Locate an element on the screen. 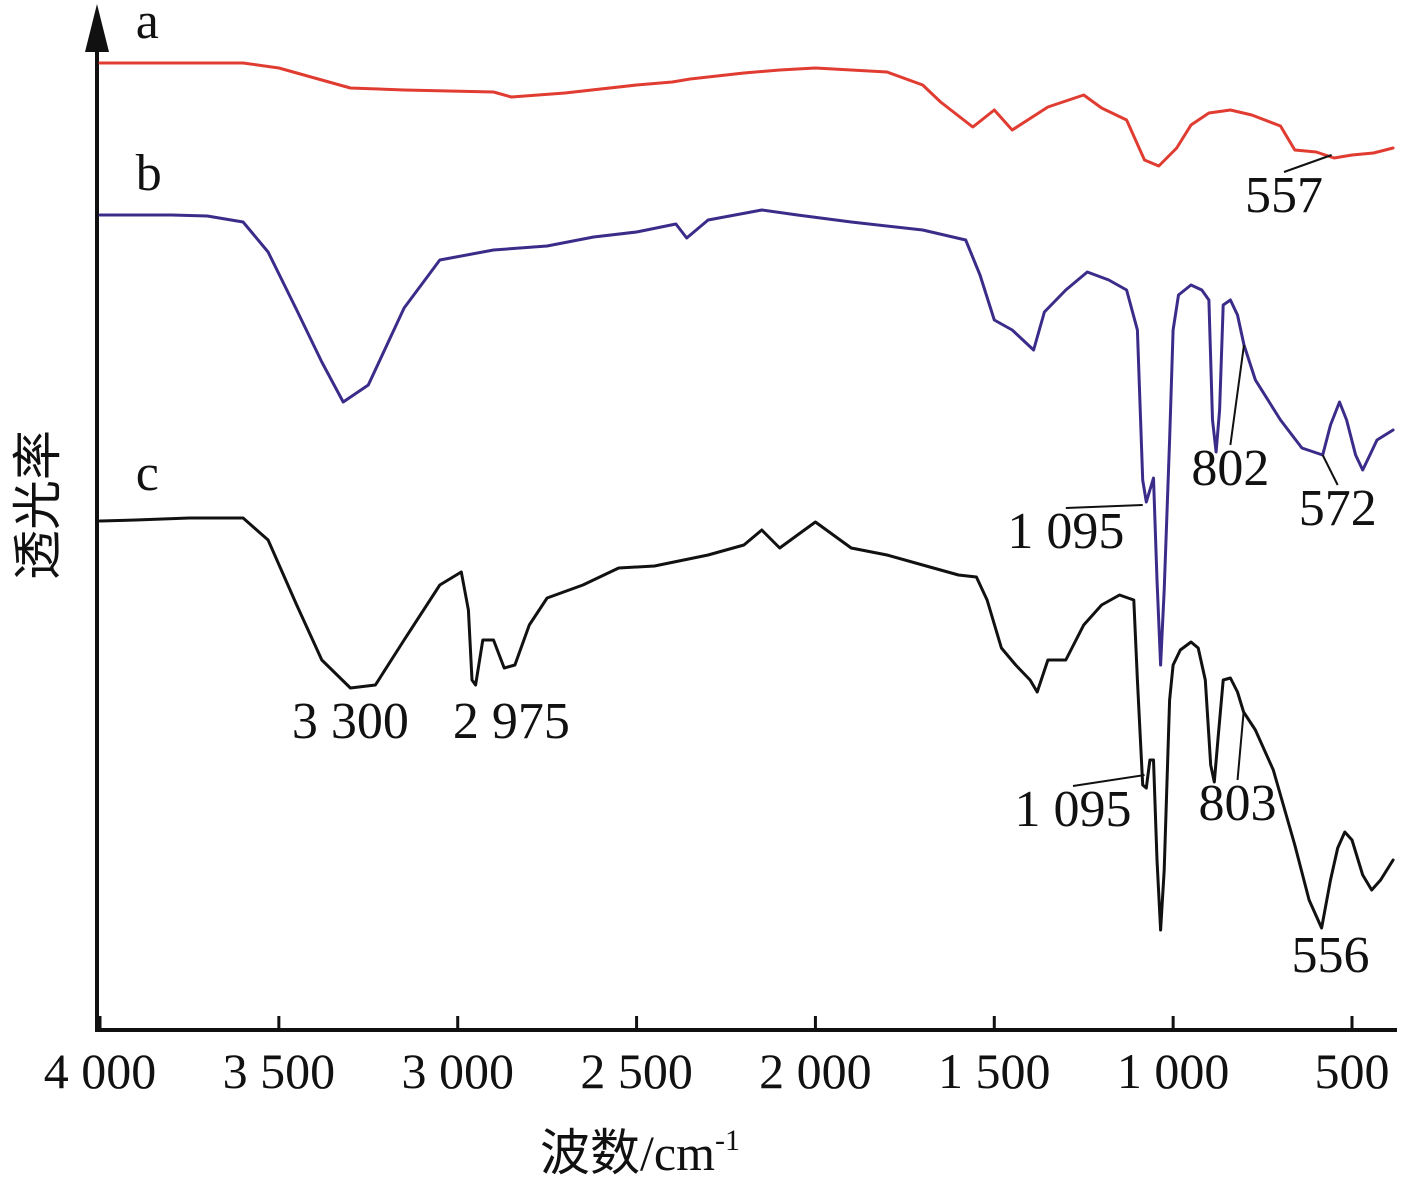 The image size is (1417, 1181). peak-label-5: 2 975 is located at coordinates (511, 721).